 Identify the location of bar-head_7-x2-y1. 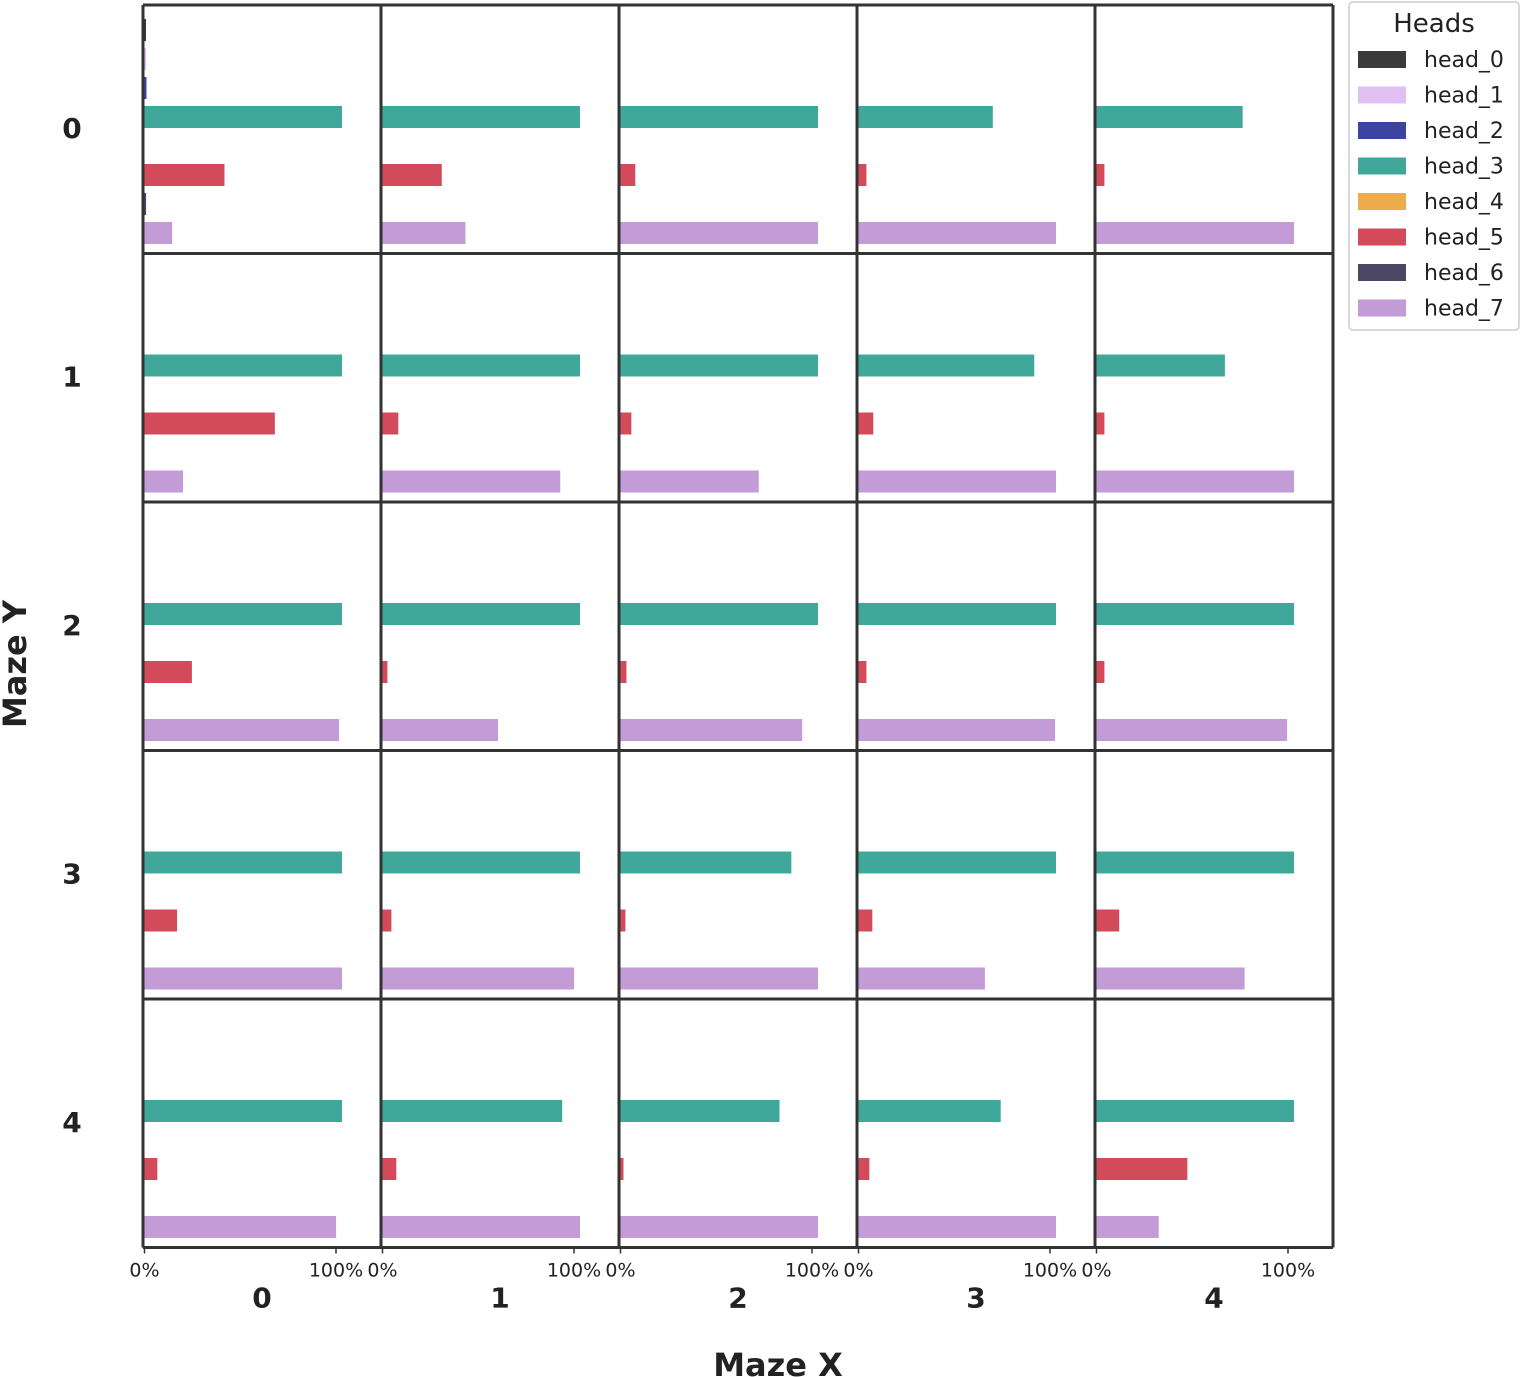
(689, 481).